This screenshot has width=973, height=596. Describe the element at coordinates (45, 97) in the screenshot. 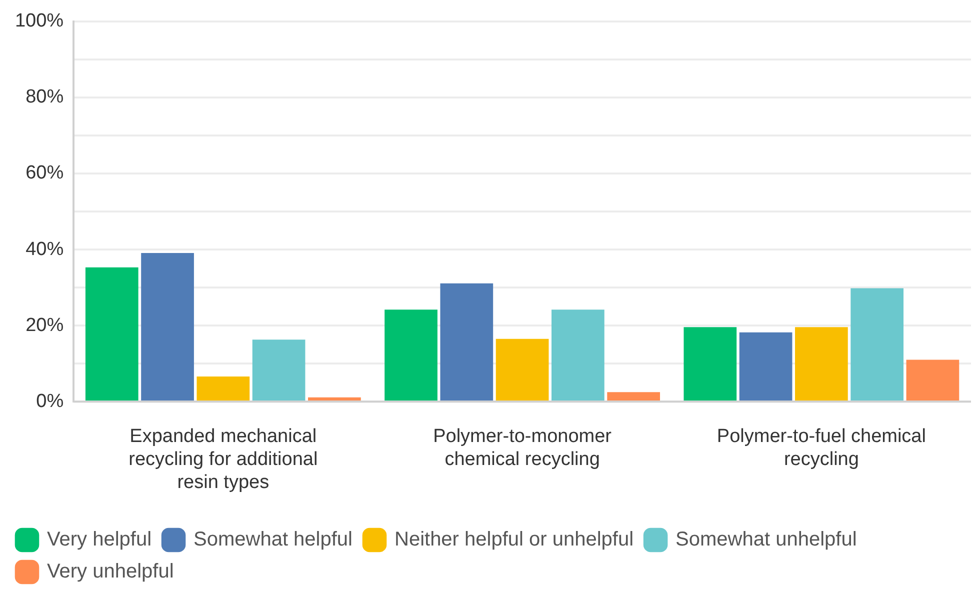

I see `y-tick-label: 80%` at that location.